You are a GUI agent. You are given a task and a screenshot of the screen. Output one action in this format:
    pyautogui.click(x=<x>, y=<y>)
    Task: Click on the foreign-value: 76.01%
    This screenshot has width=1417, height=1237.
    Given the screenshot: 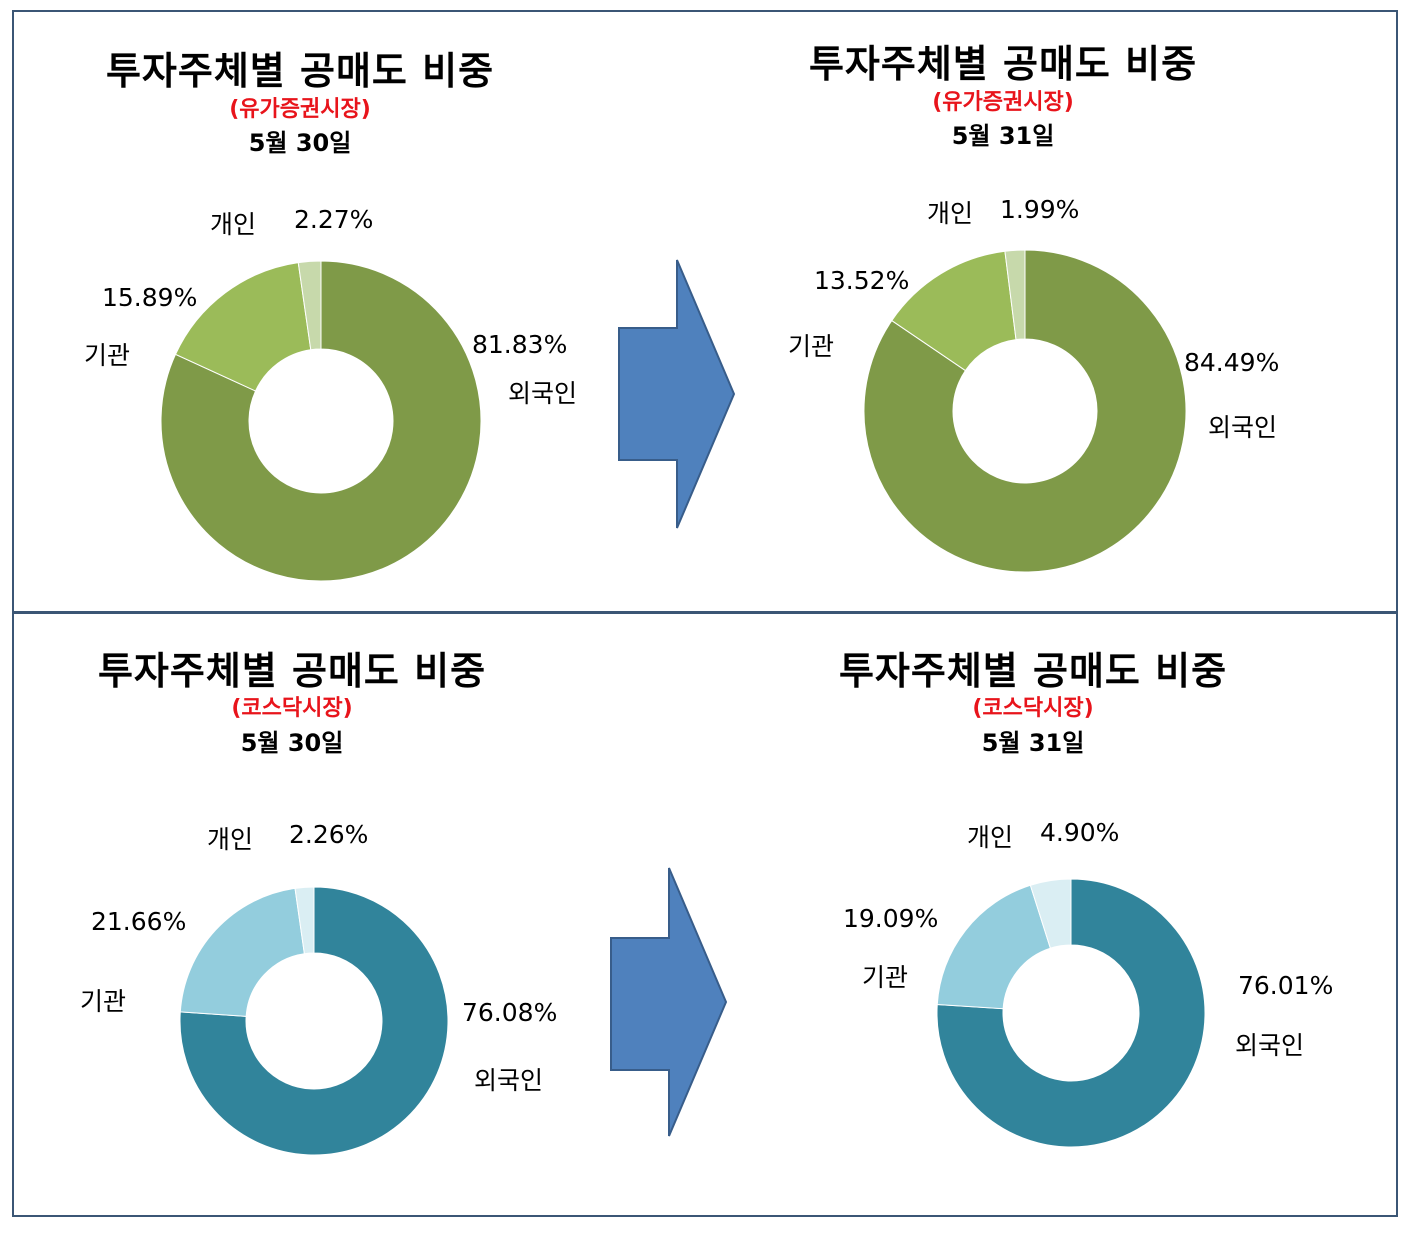 What is the action you would take?
    pyautogui.click(x=1286, y=985)
    